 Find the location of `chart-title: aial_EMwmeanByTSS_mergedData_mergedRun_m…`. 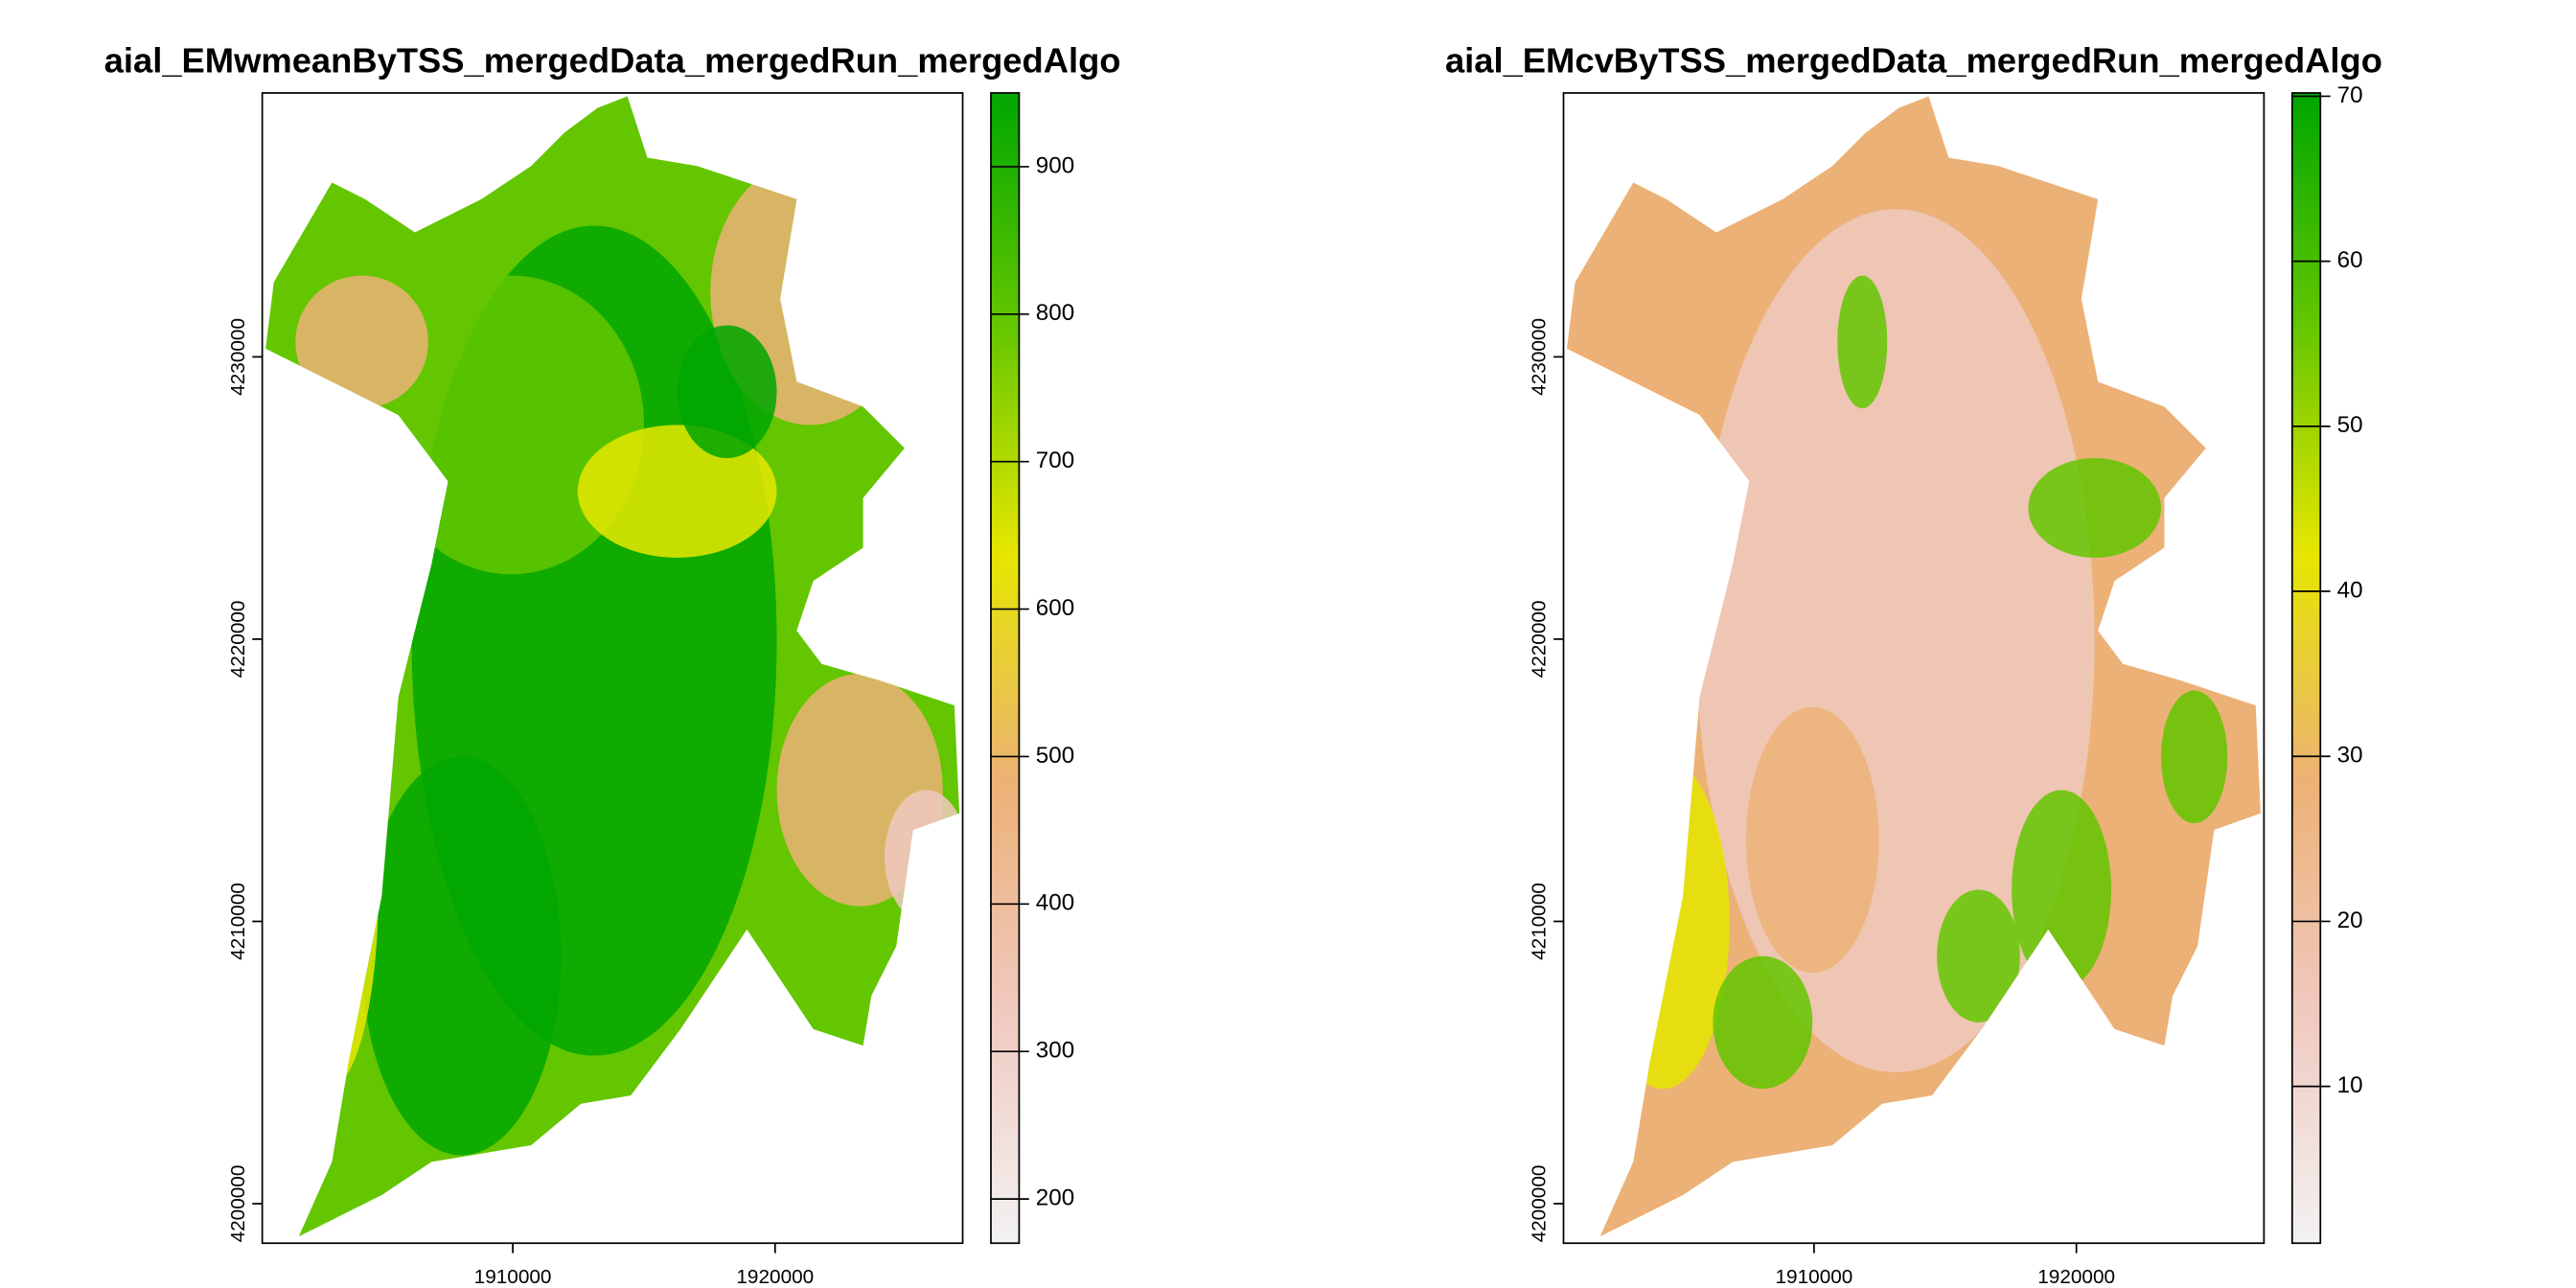

chart-title: aial_EMwmeanByTSS_mergedData_mergedRun_m… is located at coordinates (612, 60).